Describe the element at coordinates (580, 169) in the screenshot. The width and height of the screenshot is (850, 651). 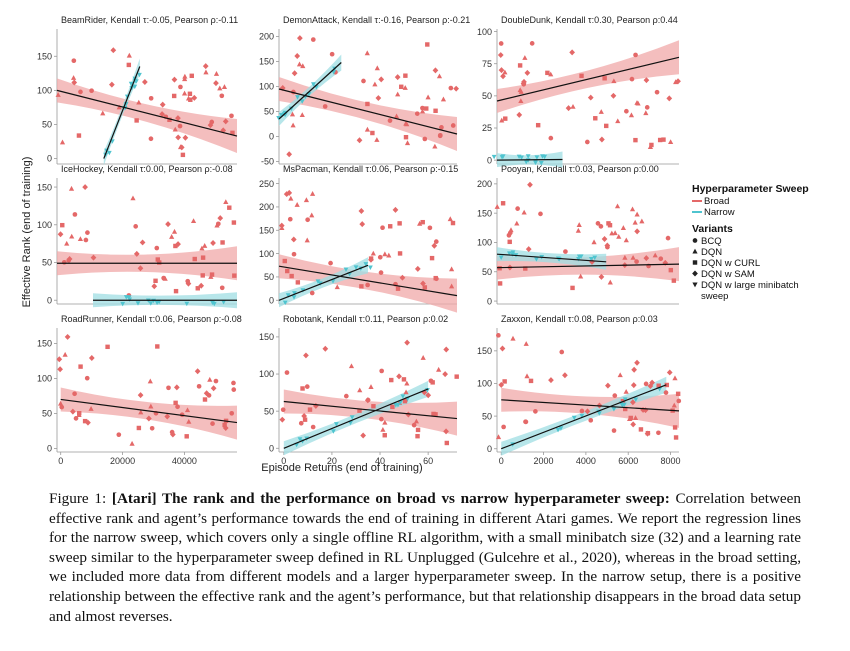
I see `panel-title: Pooyan, Kendall τ:0.03, Pearson ρ:0.00` at that location.